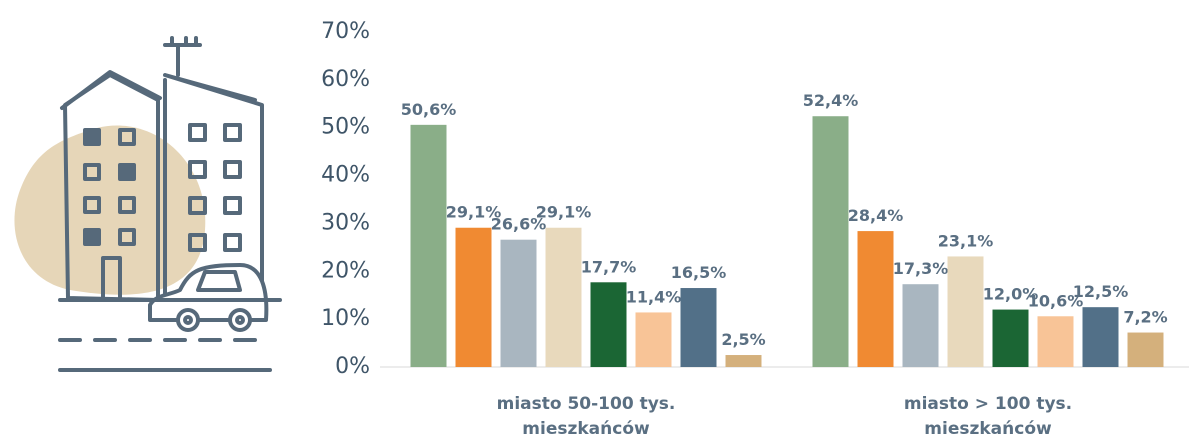  What do you see at coordinates (1101, 291) in the screenshot?
I see `value-label: 12,5%` at bounding box center [1101, 291].